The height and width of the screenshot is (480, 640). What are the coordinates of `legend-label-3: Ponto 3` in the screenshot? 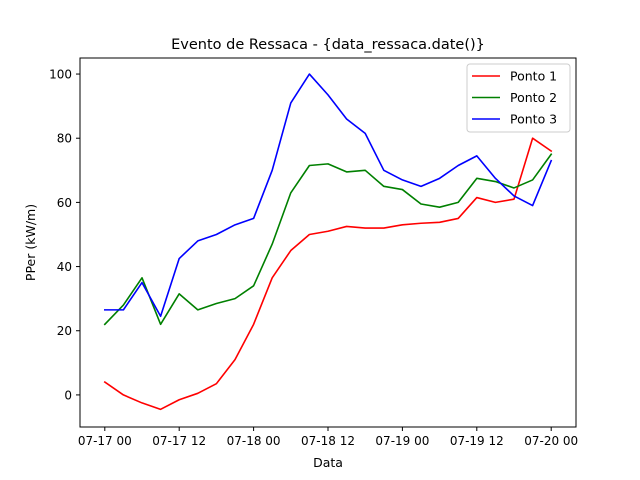 It's located at (533, 119).